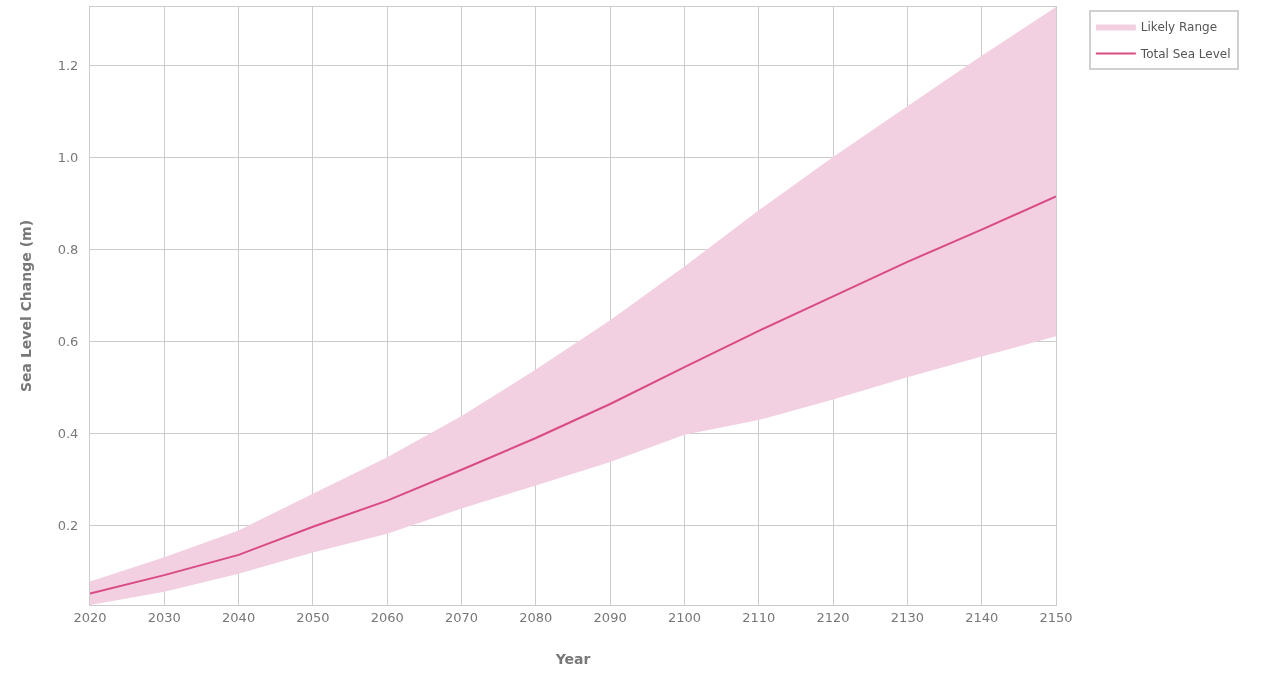 The width and height of the screenshot is (1273, 674). Describe the element at coordinates (1179, 27) in the screenshot. I see `legend-label: Likely Range` at that location.